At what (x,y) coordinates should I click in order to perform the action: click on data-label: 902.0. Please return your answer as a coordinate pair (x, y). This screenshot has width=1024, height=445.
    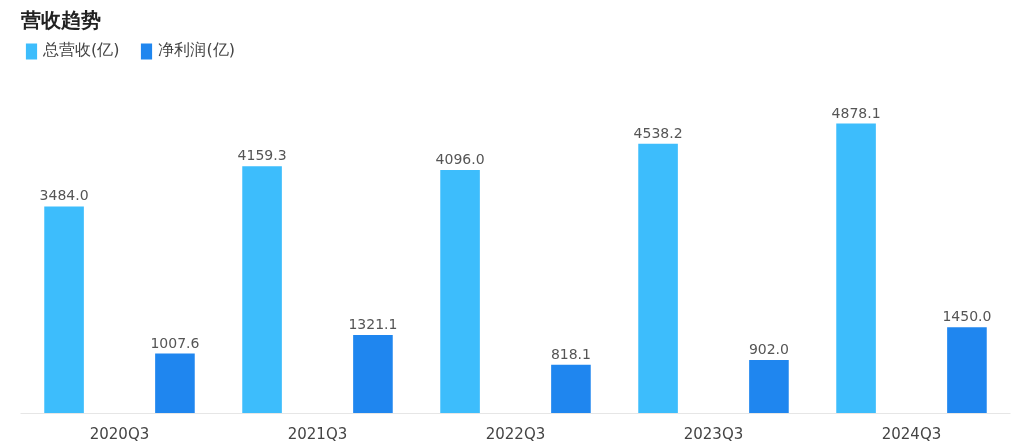
    Looking at the image, I should click on (768, 348).